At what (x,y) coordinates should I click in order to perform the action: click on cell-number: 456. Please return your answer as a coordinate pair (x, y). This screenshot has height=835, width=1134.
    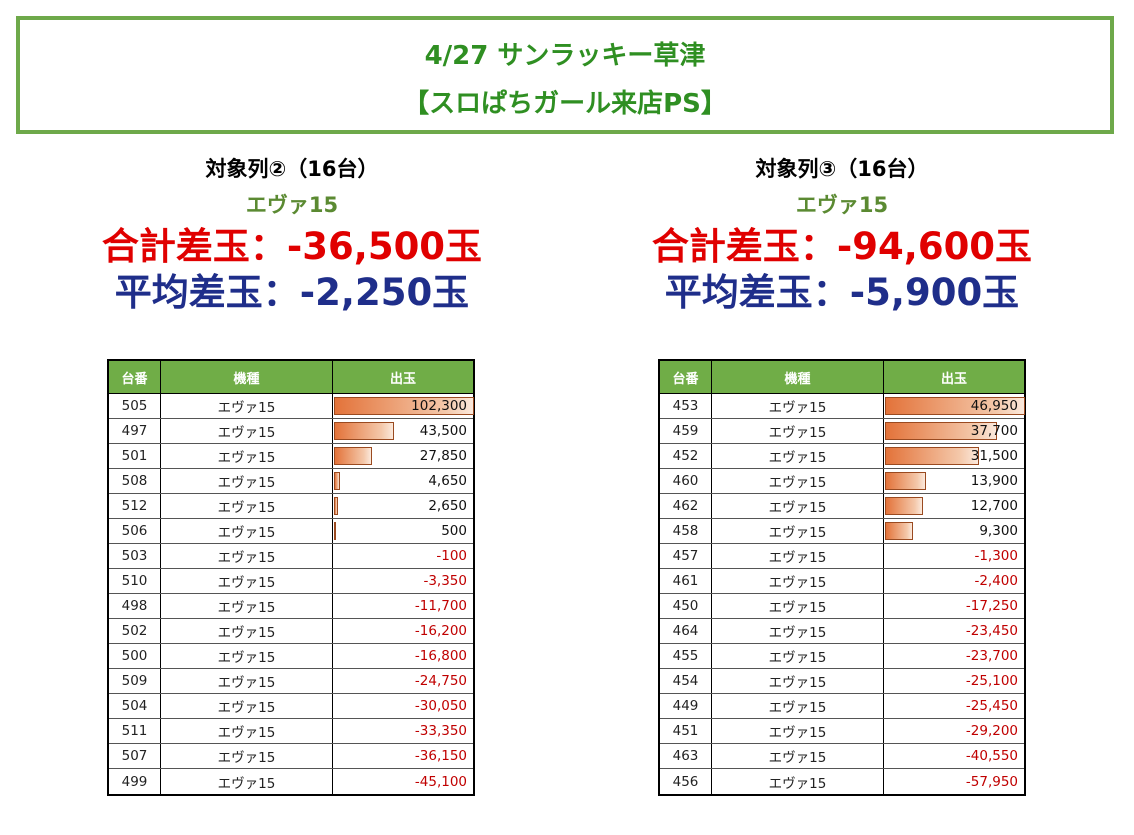
    Looking at the image, I should click on (686, 781).